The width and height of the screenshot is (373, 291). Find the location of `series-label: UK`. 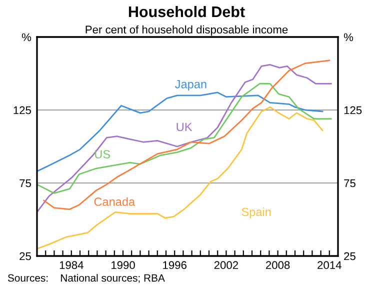

series-label: UK is located at coordinates (184, 127).